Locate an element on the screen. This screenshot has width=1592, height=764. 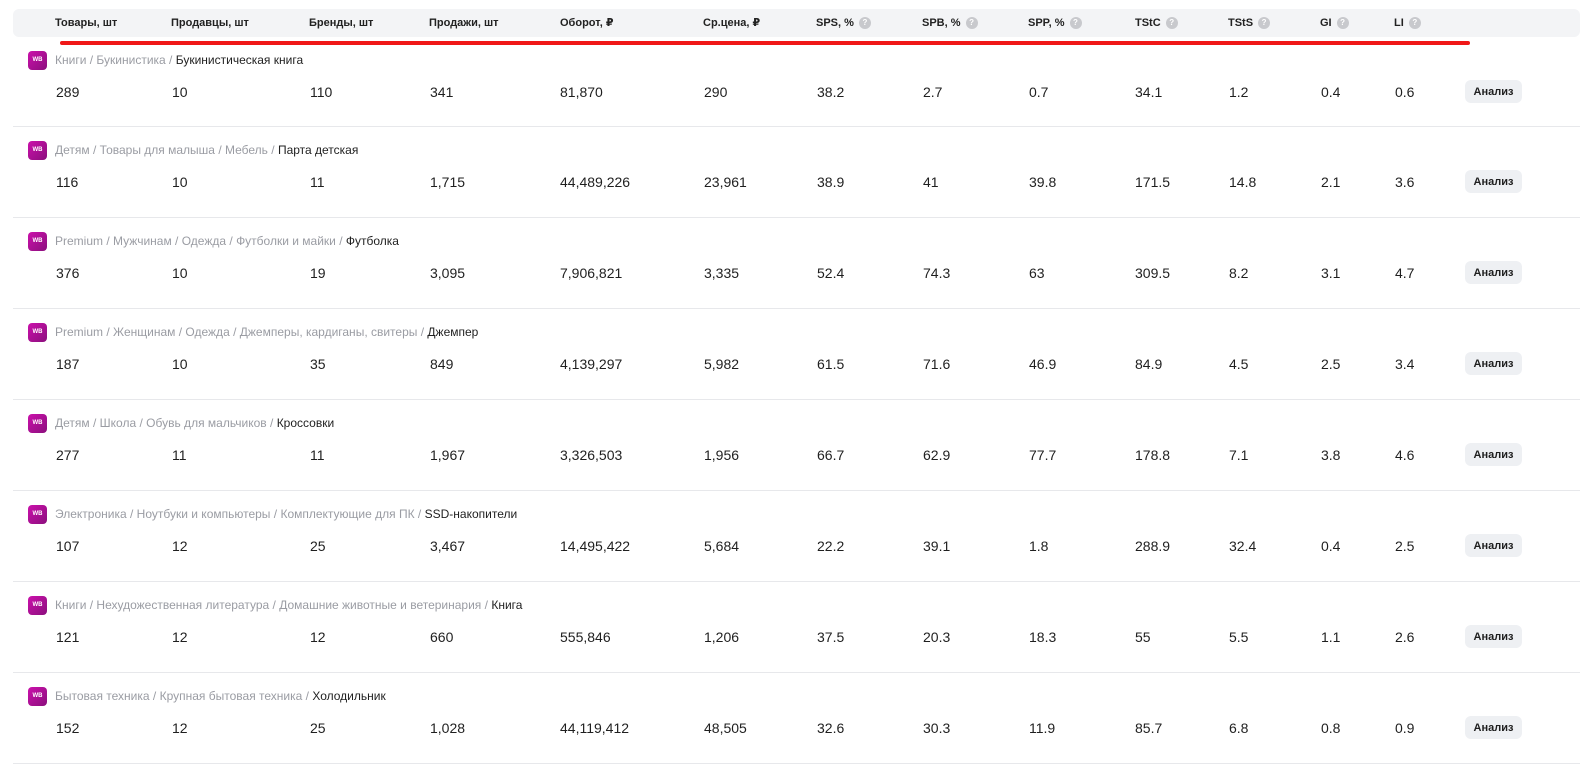
breadcrumb-item: Букинистика is located at coordinates (131, 60).